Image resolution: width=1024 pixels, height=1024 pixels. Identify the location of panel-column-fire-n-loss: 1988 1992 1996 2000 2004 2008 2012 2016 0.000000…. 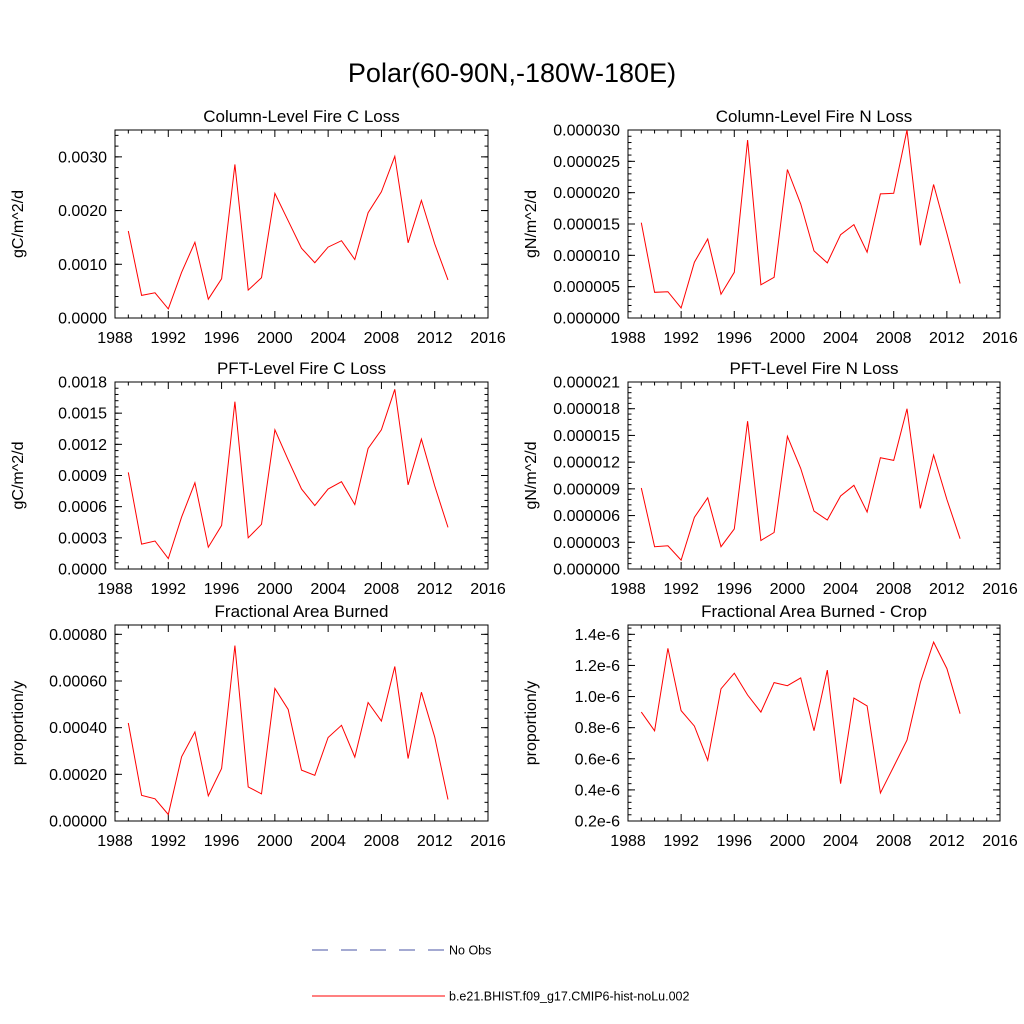
(770, 227).